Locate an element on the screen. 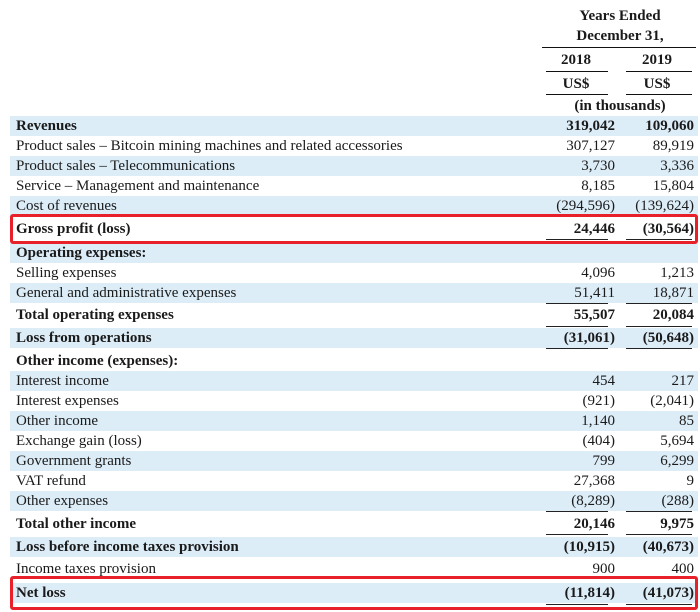 This screenshot has height=612, width=700. row-label: Revenues is located at coordinates (46, 126).